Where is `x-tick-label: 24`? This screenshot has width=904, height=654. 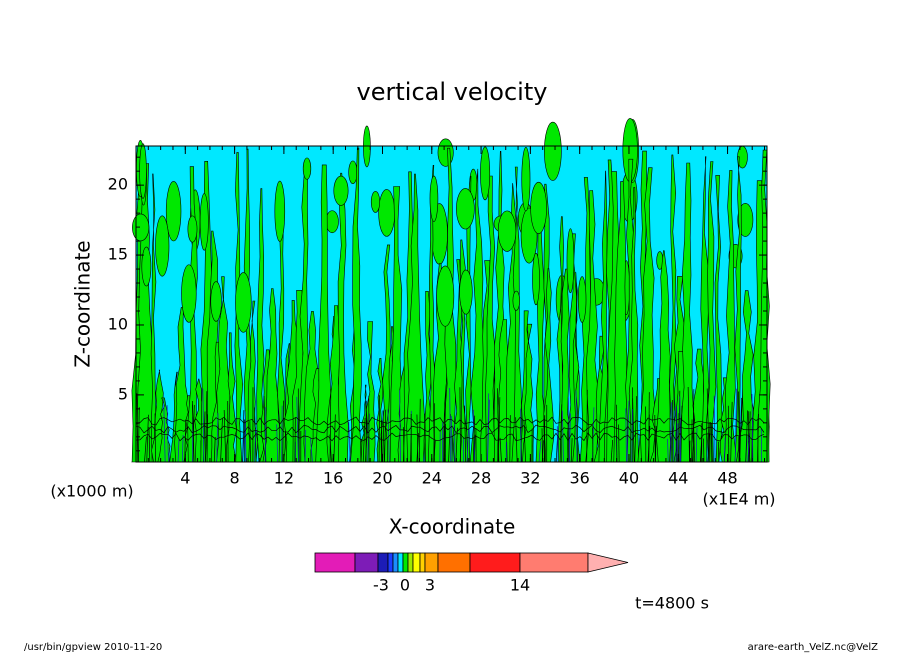
x-tick-label: 24 is located at coordinates (432, 478).